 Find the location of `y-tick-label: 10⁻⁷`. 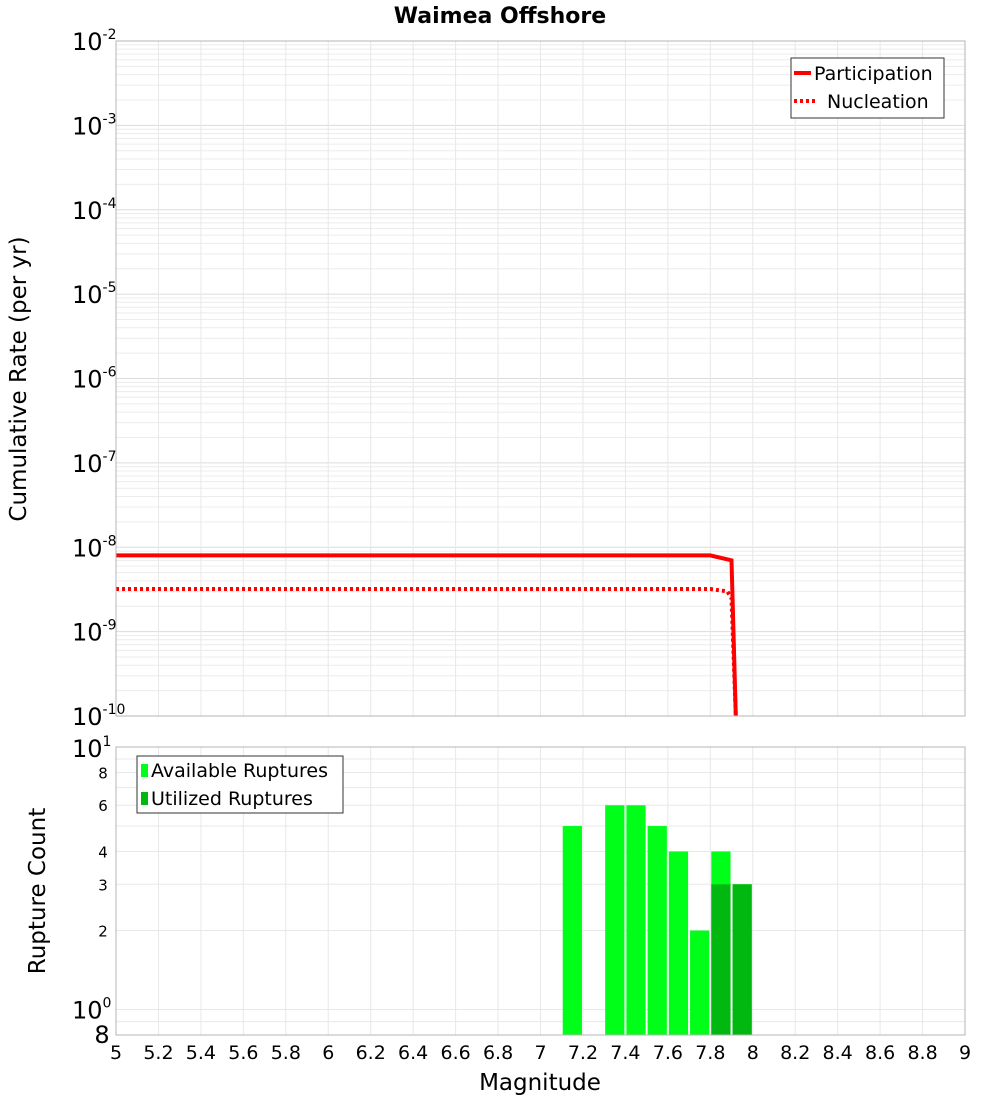

y-tick-label: 10⁻⁷ is located at coordinates (94, 463).